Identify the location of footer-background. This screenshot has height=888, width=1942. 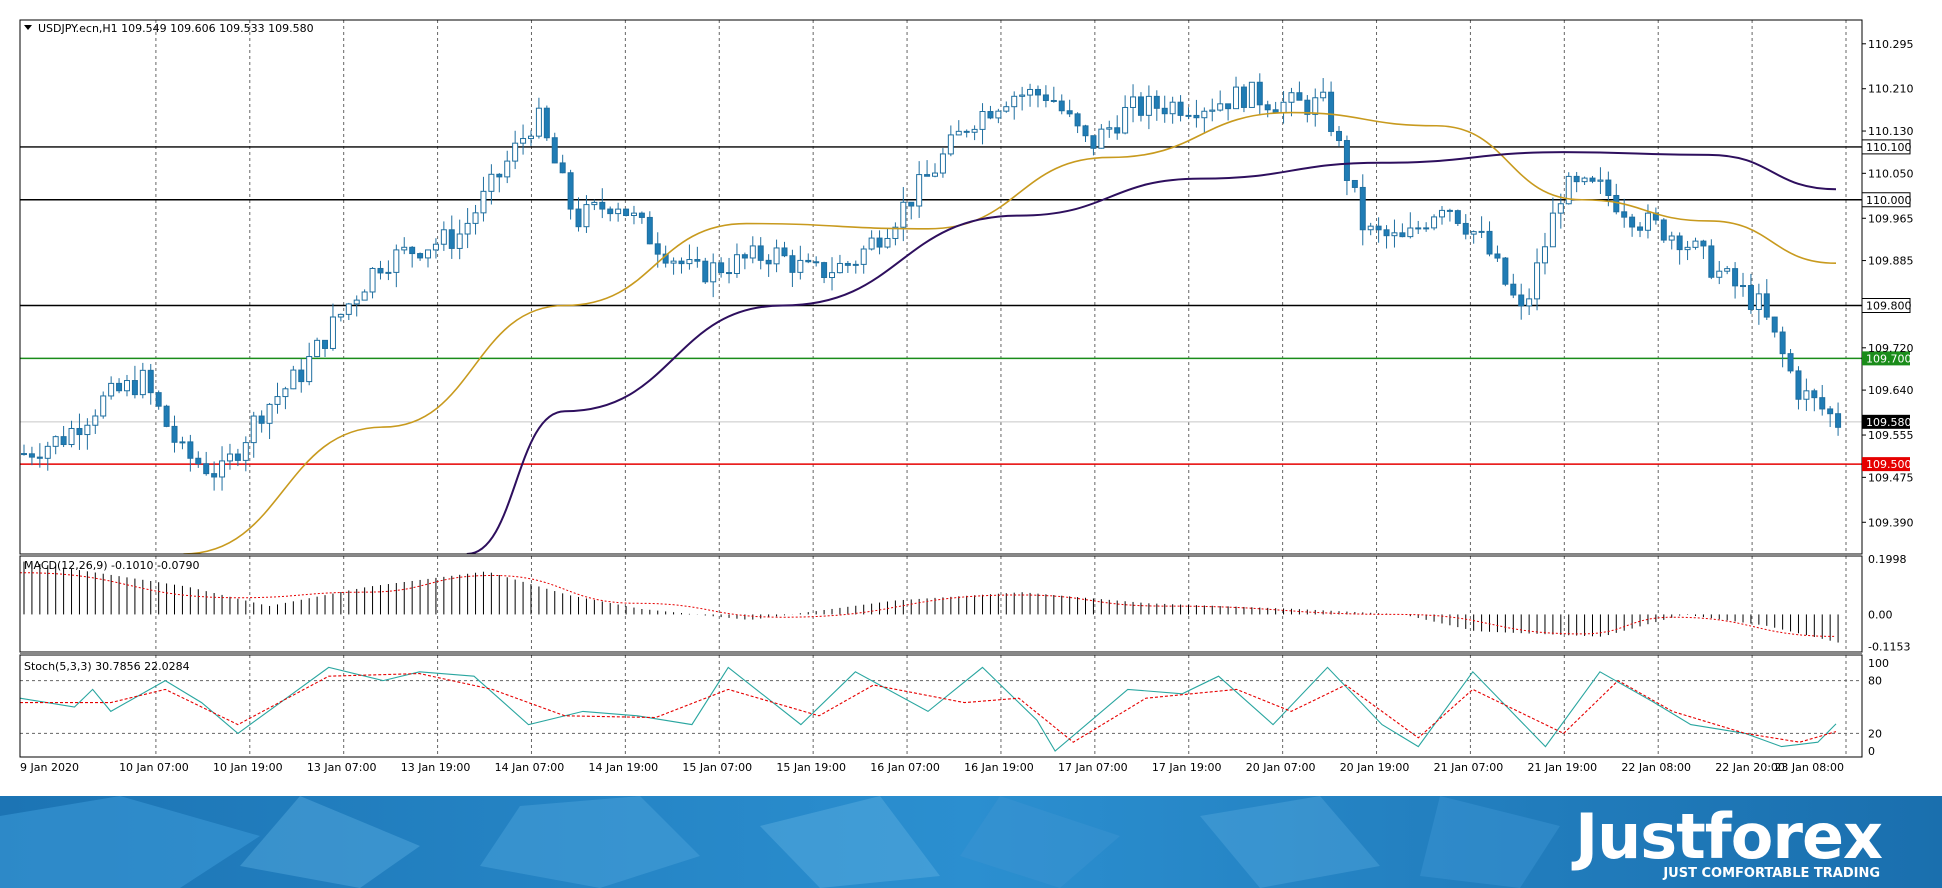
(971, 842).